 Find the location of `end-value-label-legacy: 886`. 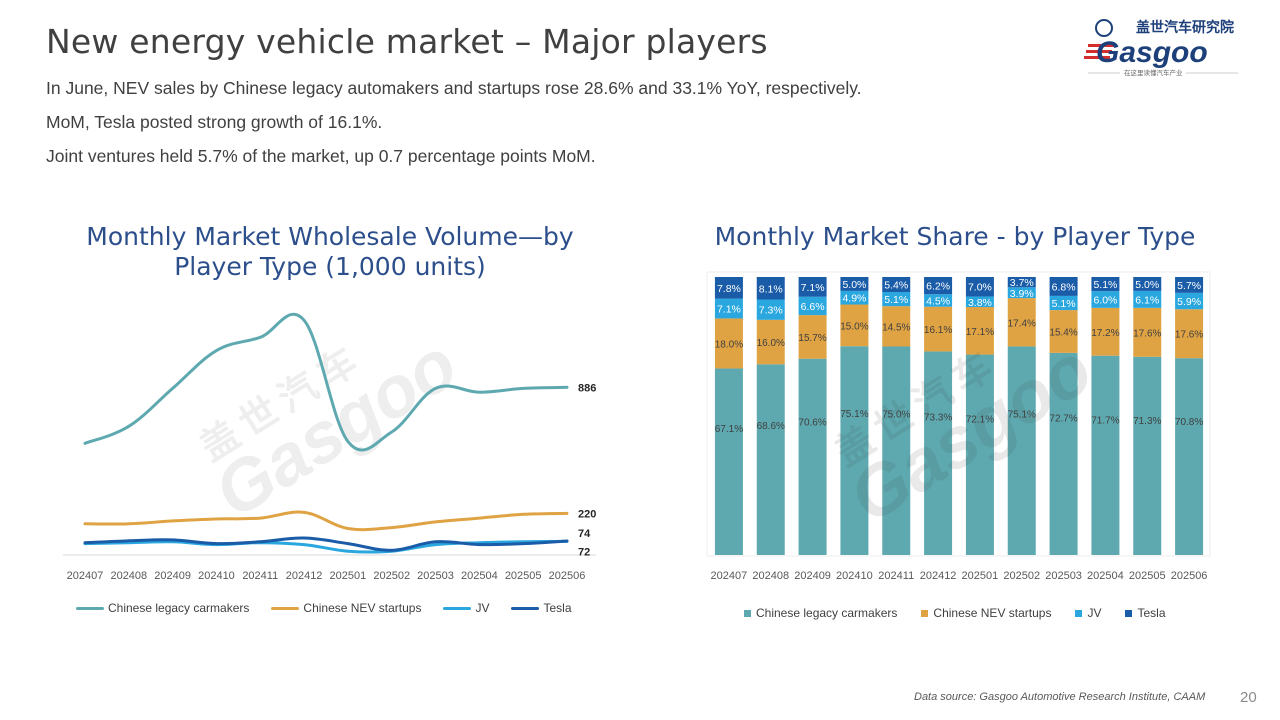

end-value-label-legacy: 886 is located at coordinates (587, 388).